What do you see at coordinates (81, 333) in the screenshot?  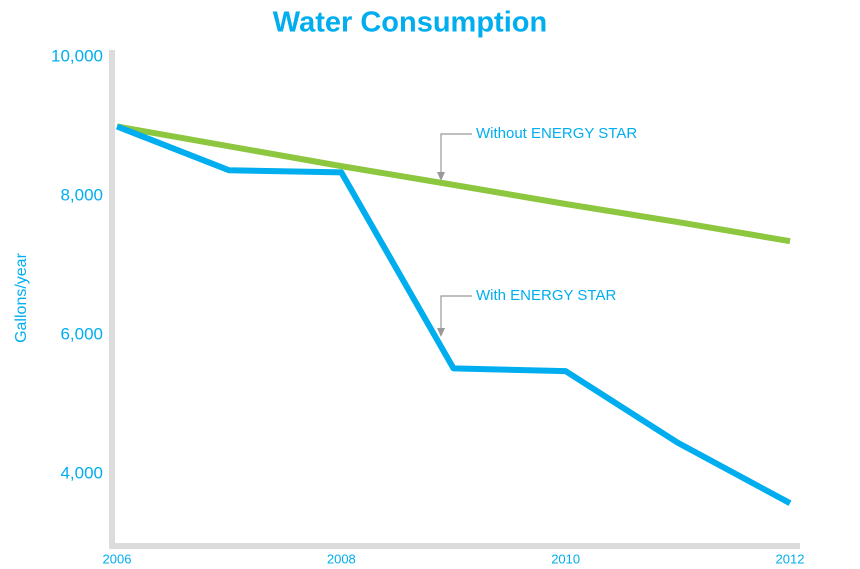 I see `y-tick-label: 6,000` at bounding box center [81, 333].